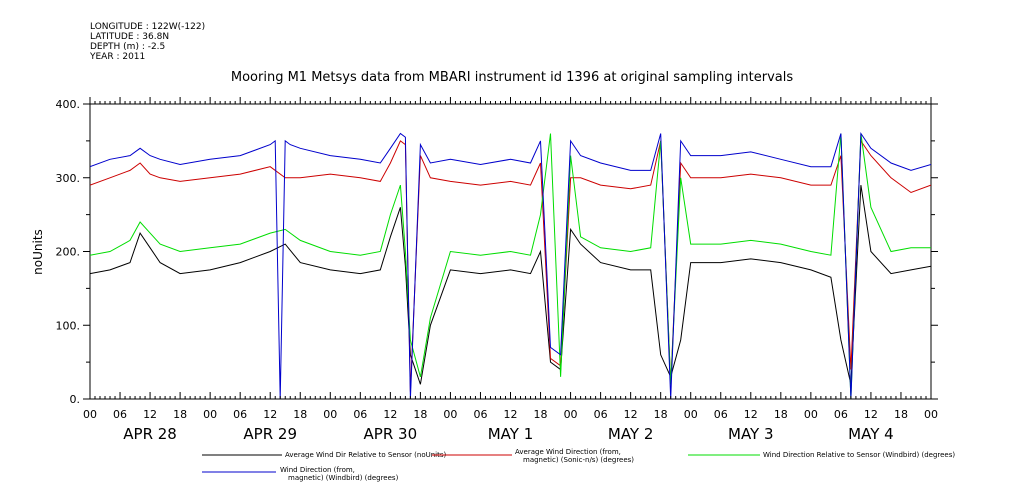 The height and width of the screenshot is (504, 1009). What do you see at coordinates (511, 434) in the screenshot?
I see `x-day-label: MAY 1` at bounding box center [511, 434].